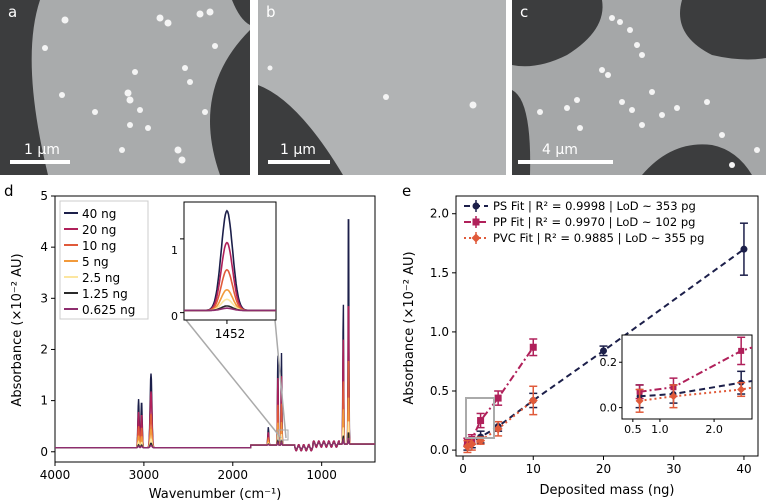  Describe the element at coordinates (463, 469) in the screenshot. I see `calibration-xtick-label: 0` at that location.